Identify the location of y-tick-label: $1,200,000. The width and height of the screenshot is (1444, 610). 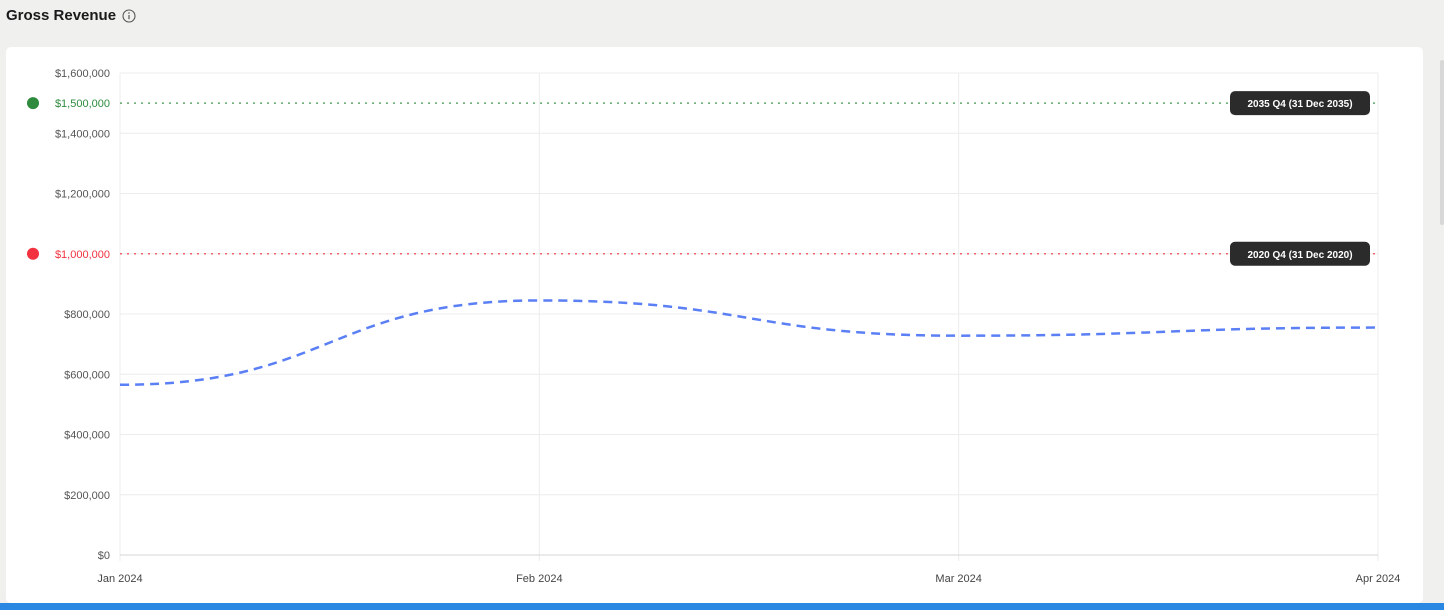
(82, 195).